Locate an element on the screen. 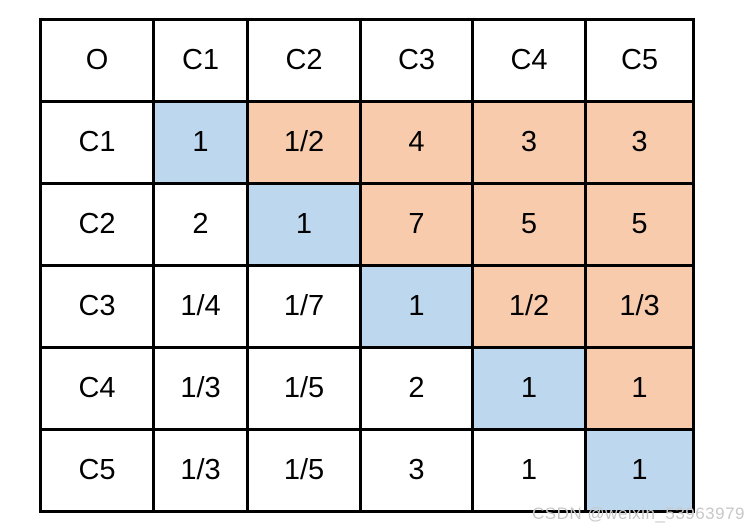 This screenshot has width=748, height=532. header-row: O C1 C2 C3 C4 C5 is located at coordinates (367, 60).